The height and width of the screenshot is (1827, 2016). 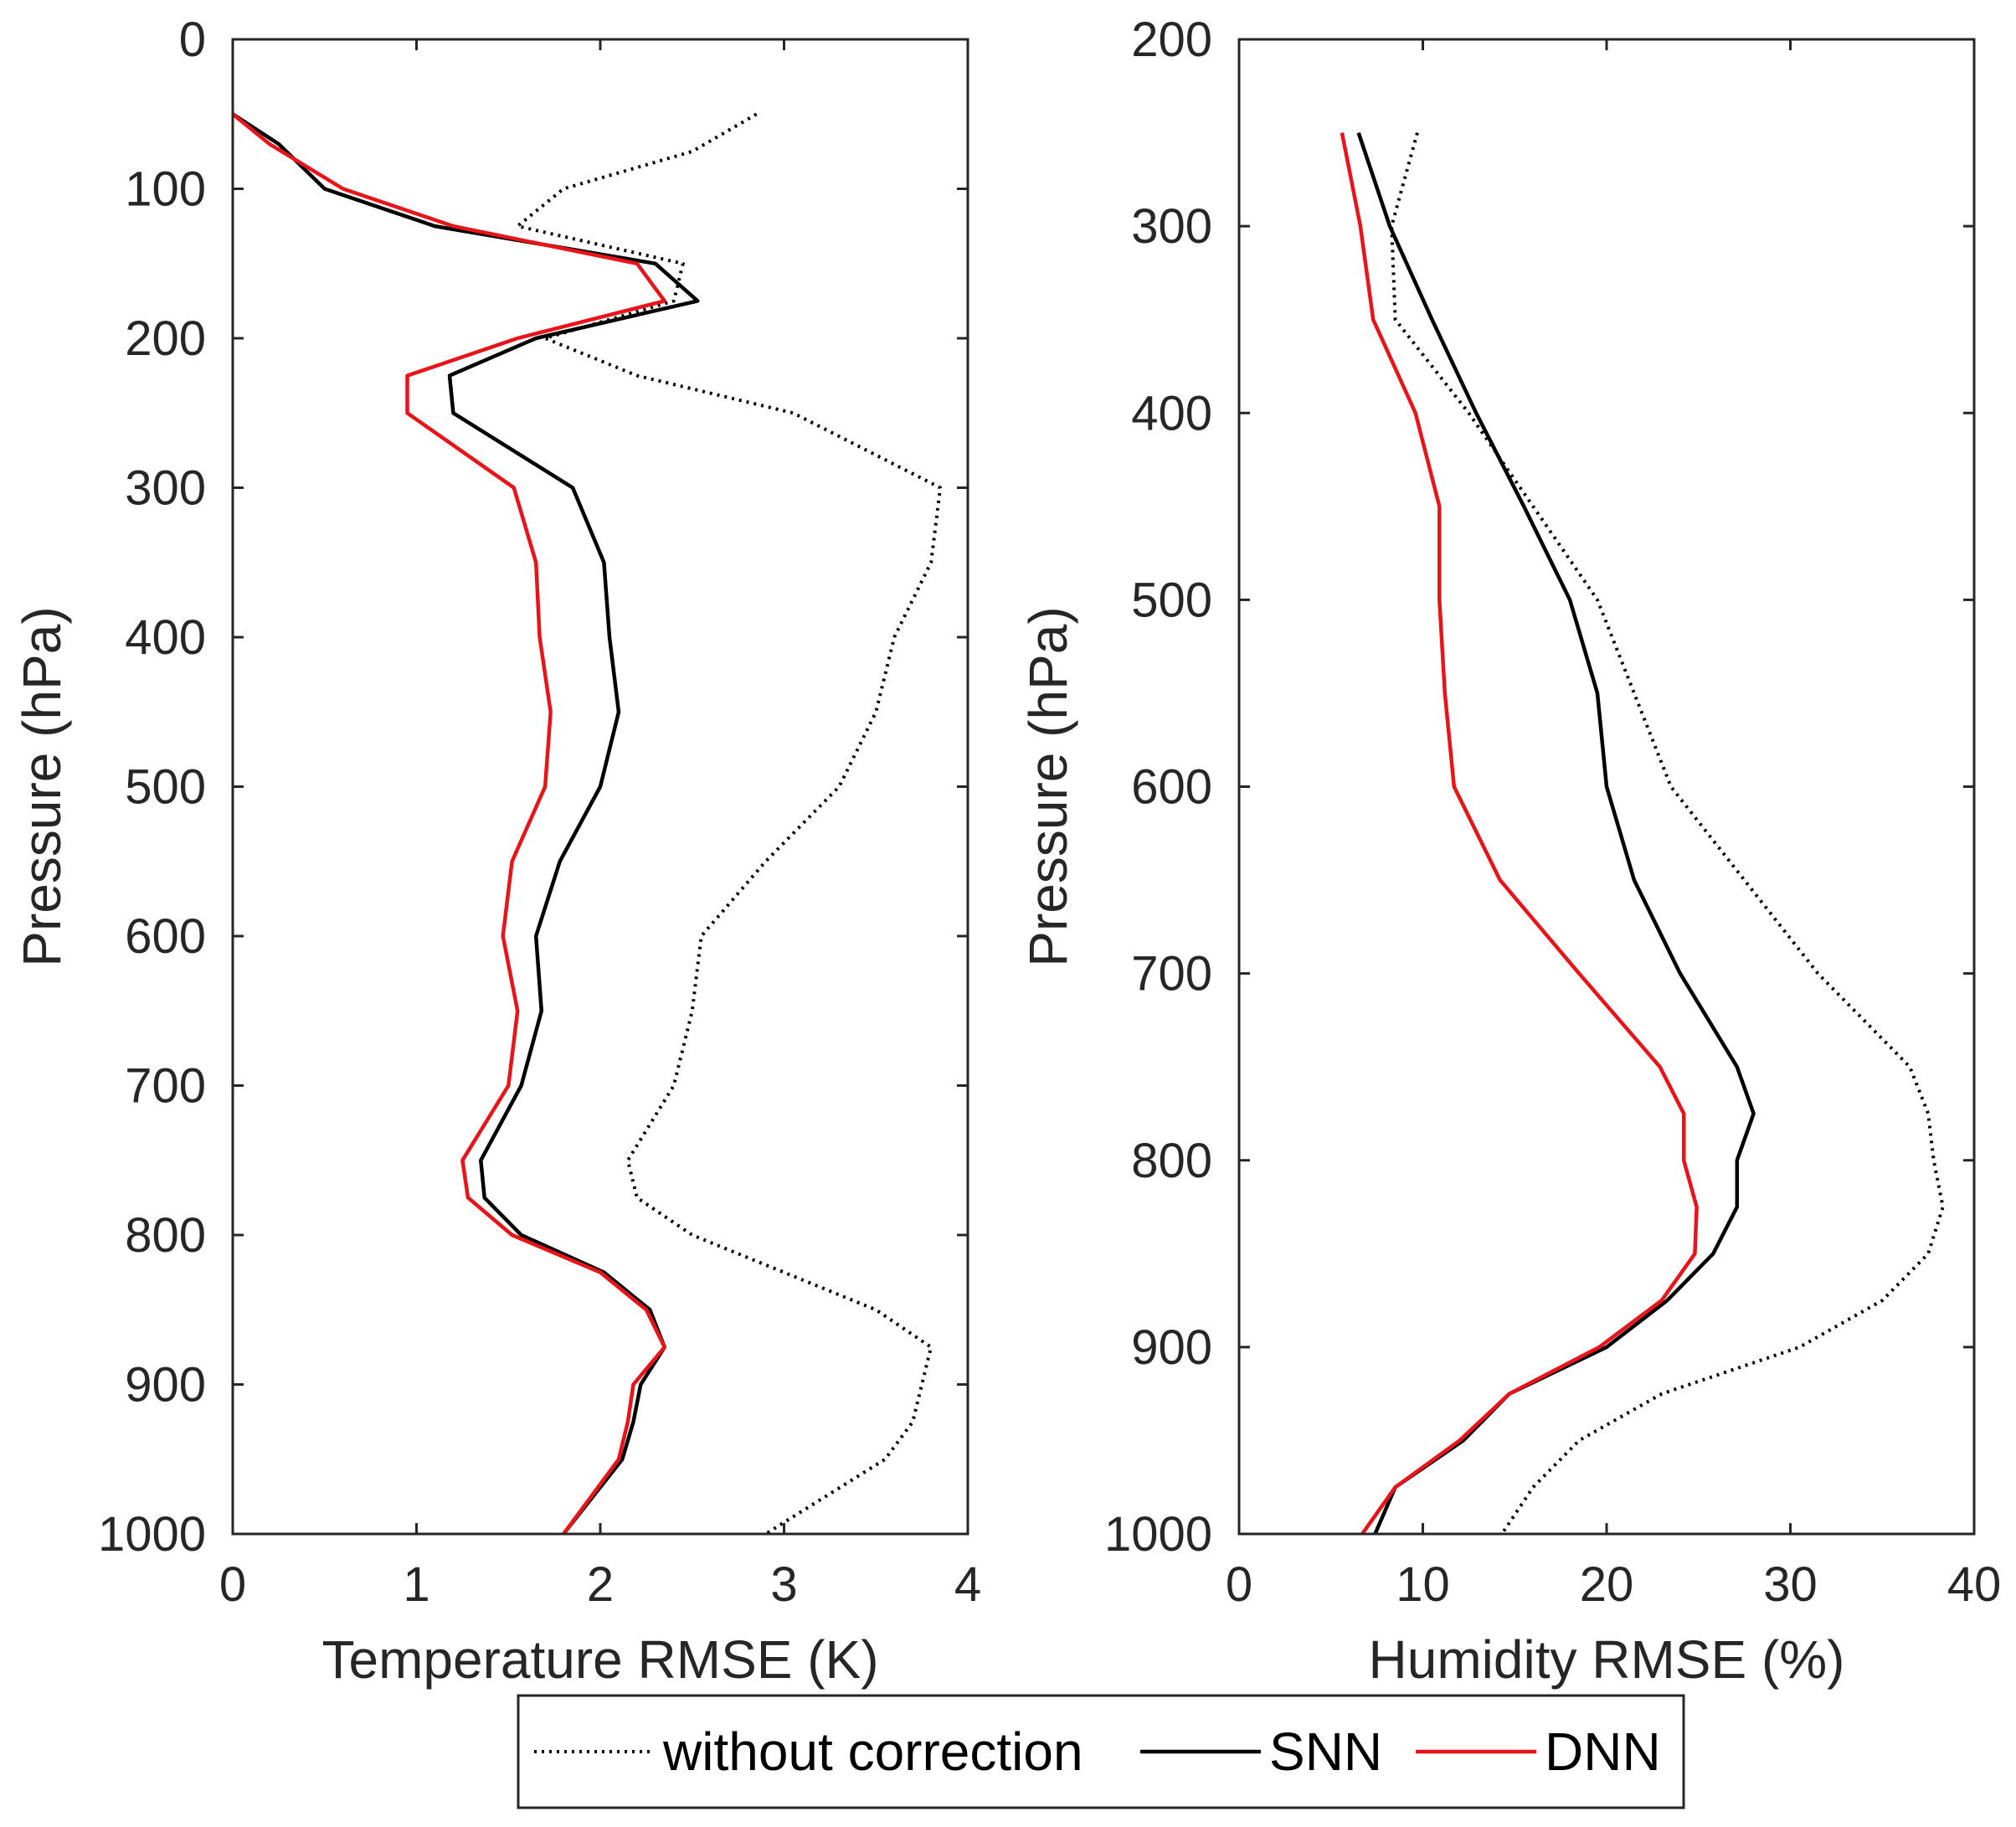 I want to click on humidity-y-tick-label: 700, so click(x=1172, y=974).